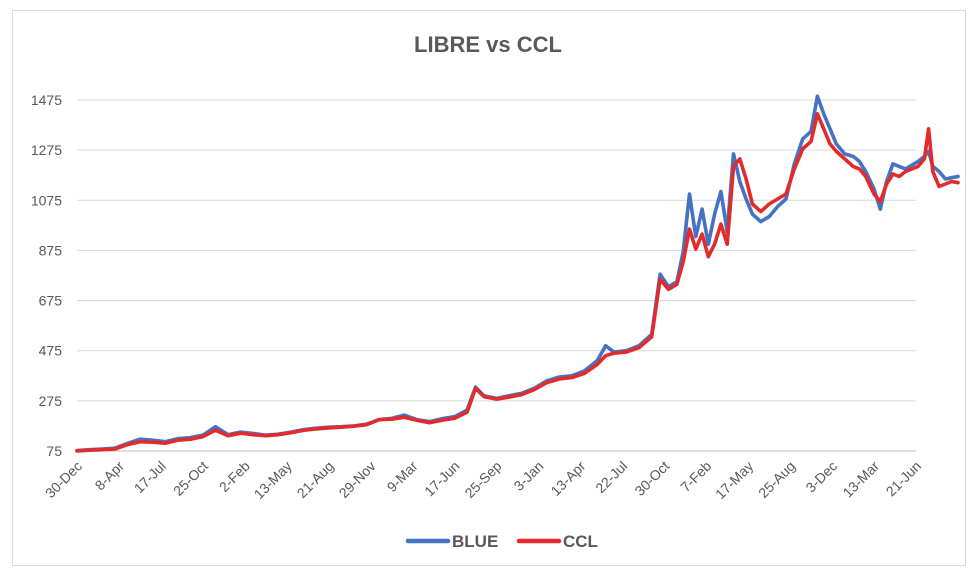 Image resolution: width=980 pixels, height=578 pixels. What do you see at coordinates (51, 351) in the screenshot?
I see `y-tick-label: 475` at bounding box center [51, 351].